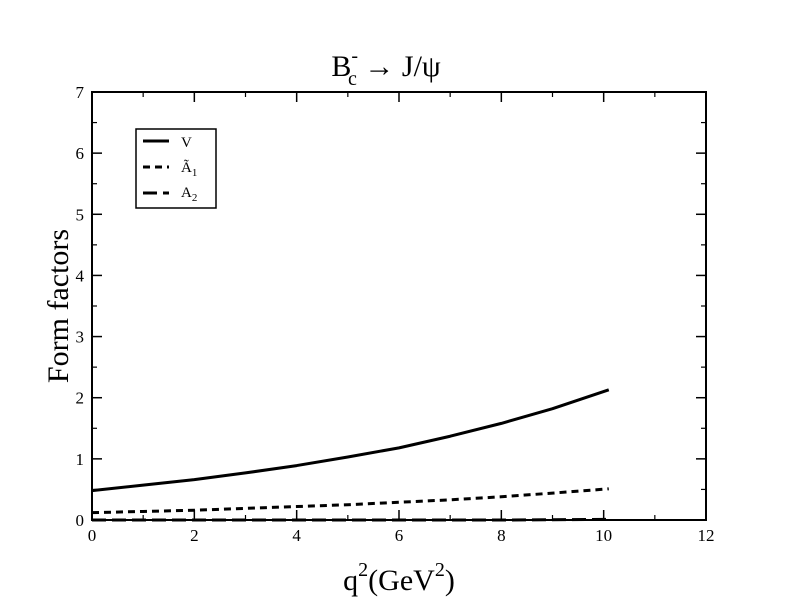 This screenshot has width=792, height=612. Describe the element at coordinates (80, 520) in the screenshot. I see `y-tick-label: 0` at that location.